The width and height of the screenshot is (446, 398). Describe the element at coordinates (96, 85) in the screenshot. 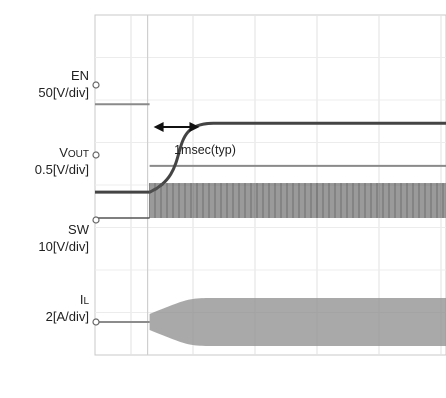

I see `ground-marker-en` at that location.